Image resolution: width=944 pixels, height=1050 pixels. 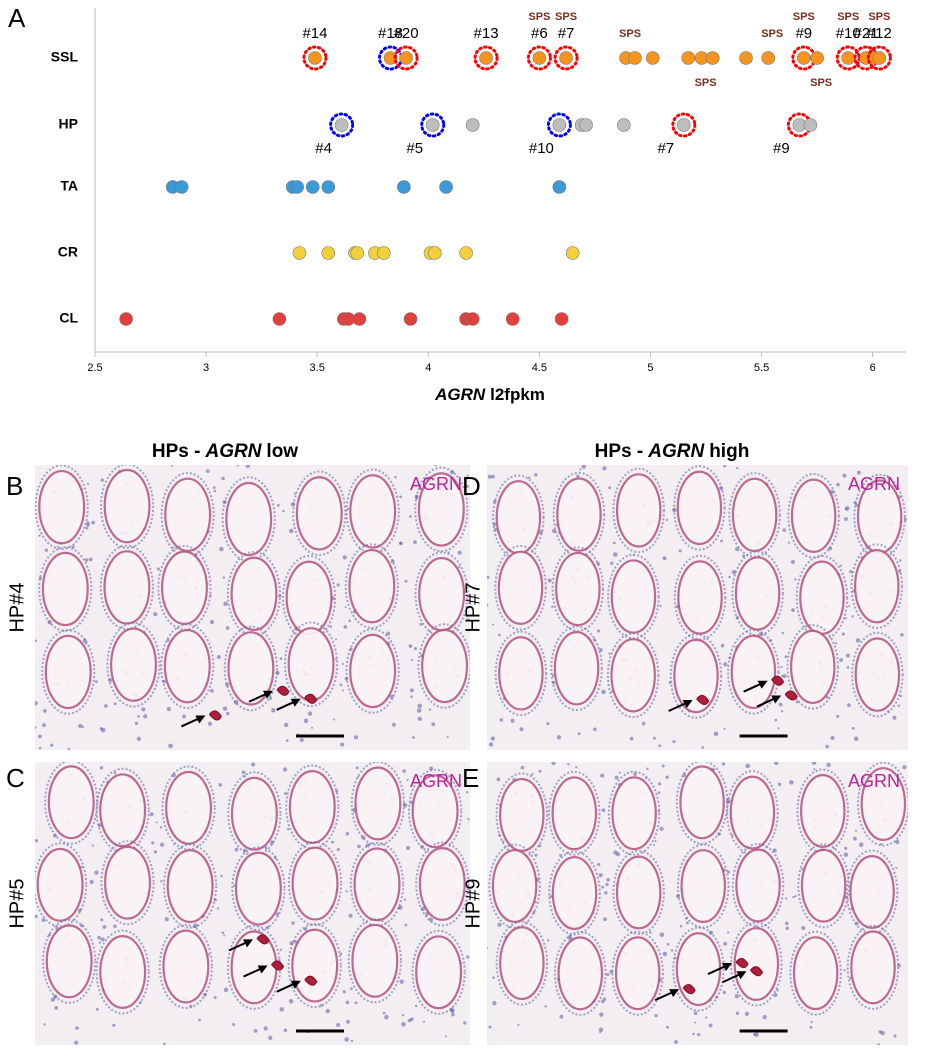 What do you see at coordinates (848, 33) in the screenshot?
I see `point-label: #10` at bounding box center [848, 33].